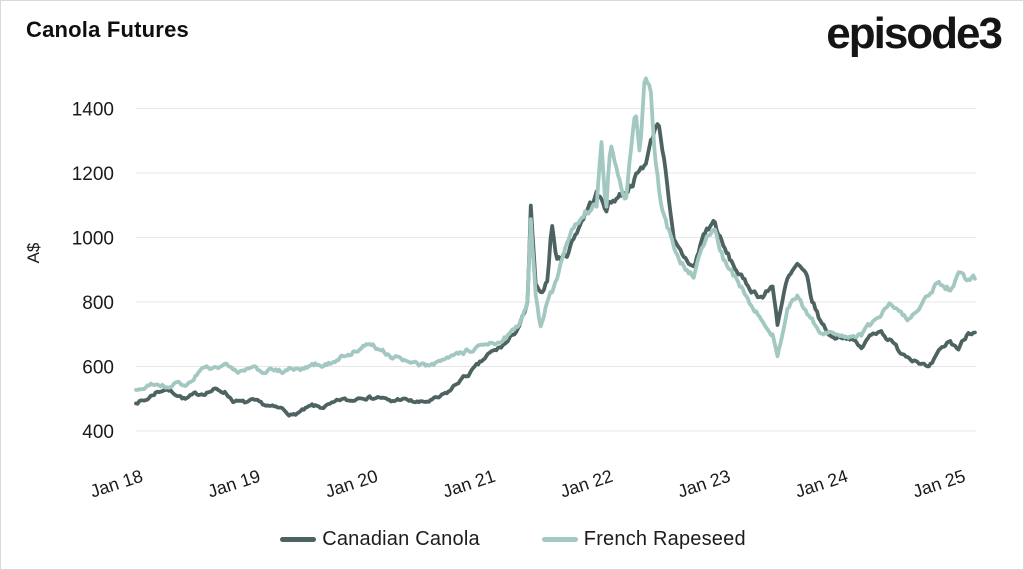  What do you see at coordinates (33, 252) in the screenshot?
I see `y-axis-title: A$` at bounding box center [33, 252].